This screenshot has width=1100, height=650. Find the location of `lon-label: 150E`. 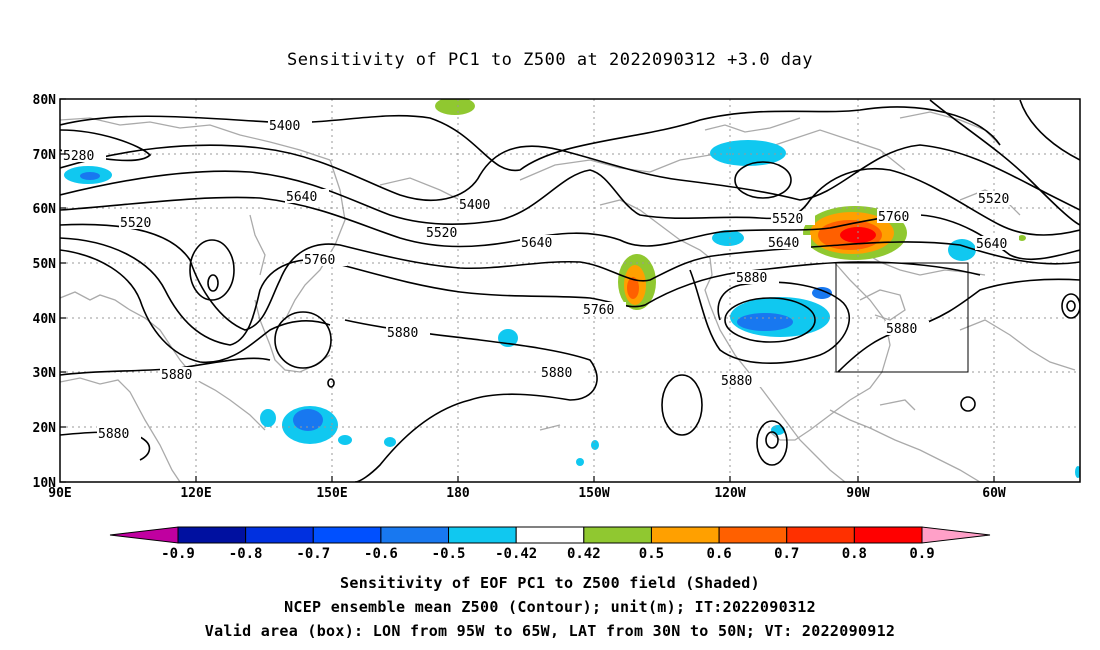

lon-label: 150E is located at coordinates (331, 493).